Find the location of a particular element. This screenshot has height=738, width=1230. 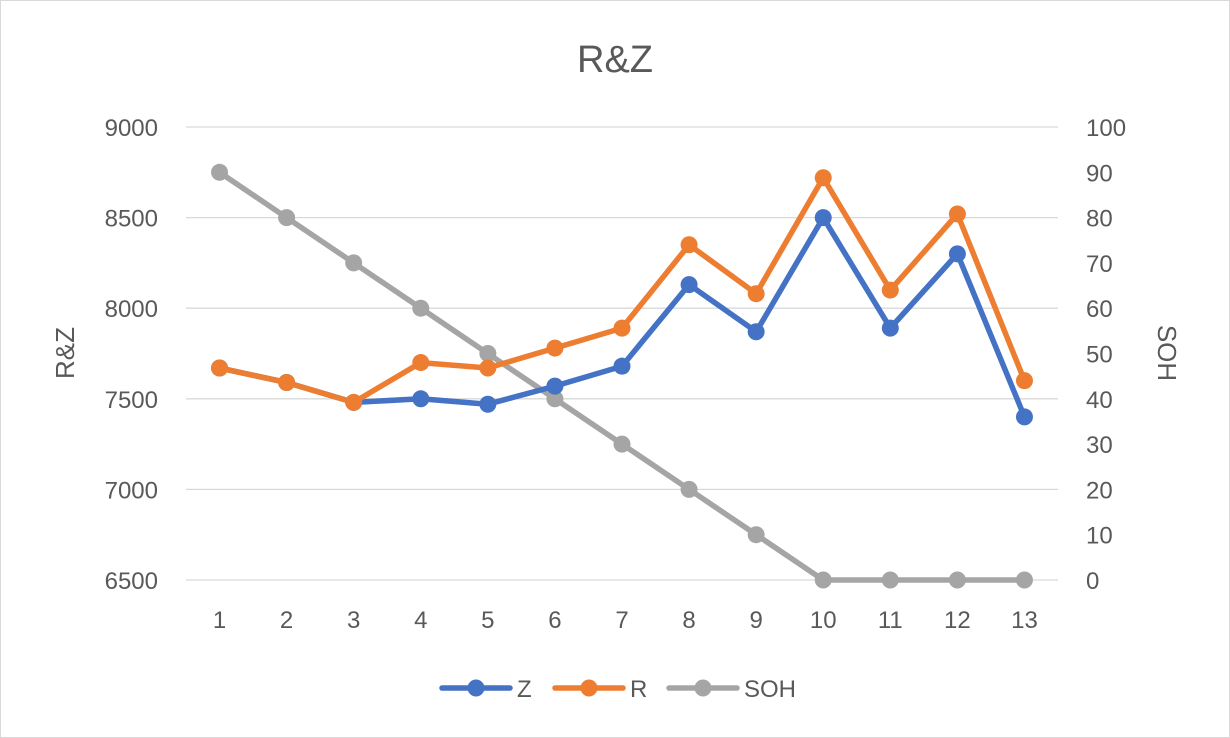

right-tick-label: 0 is located at coordinates (1092, 581).